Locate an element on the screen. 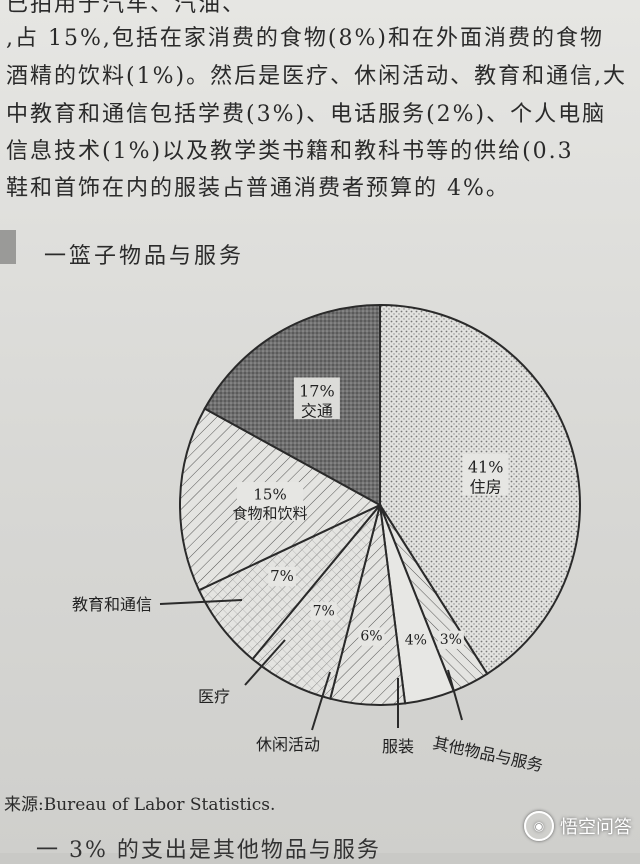 This screenshot has width=640, height=864. chat-bubble-icon: ◉ is located at coordinates (539, 826).